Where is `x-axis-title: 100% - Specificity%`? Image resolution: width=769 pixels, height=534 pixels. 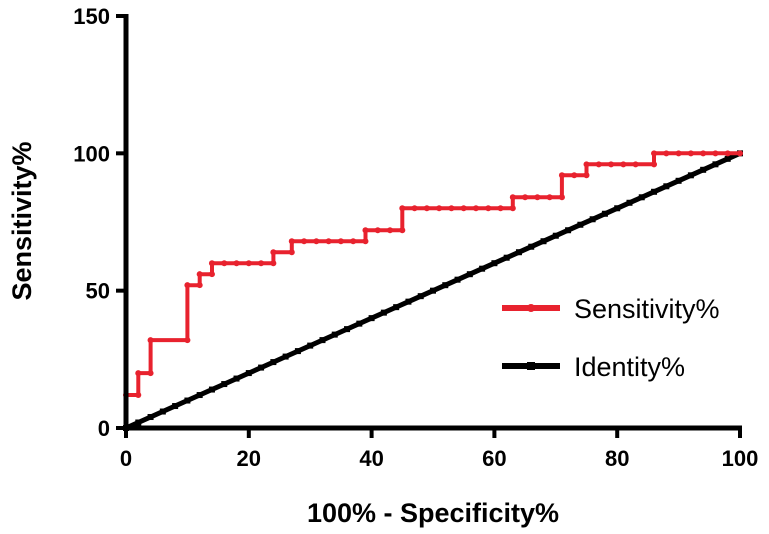 x-axis-title: 100% - Specificity% is located at coordinates (433, 513).